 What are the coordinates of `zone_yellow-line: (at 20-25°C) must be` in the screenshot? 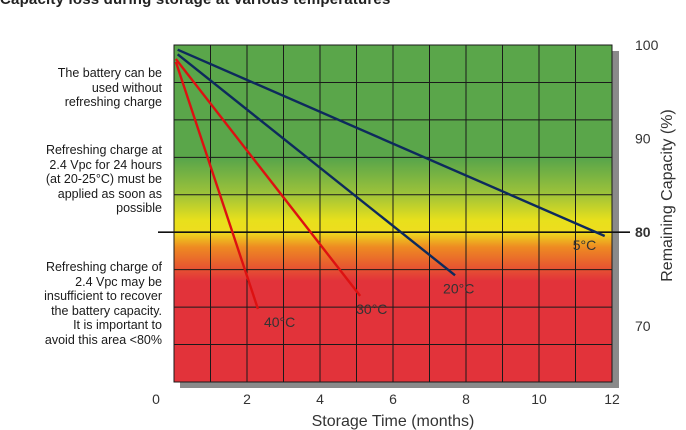 It's located at (103, 179).